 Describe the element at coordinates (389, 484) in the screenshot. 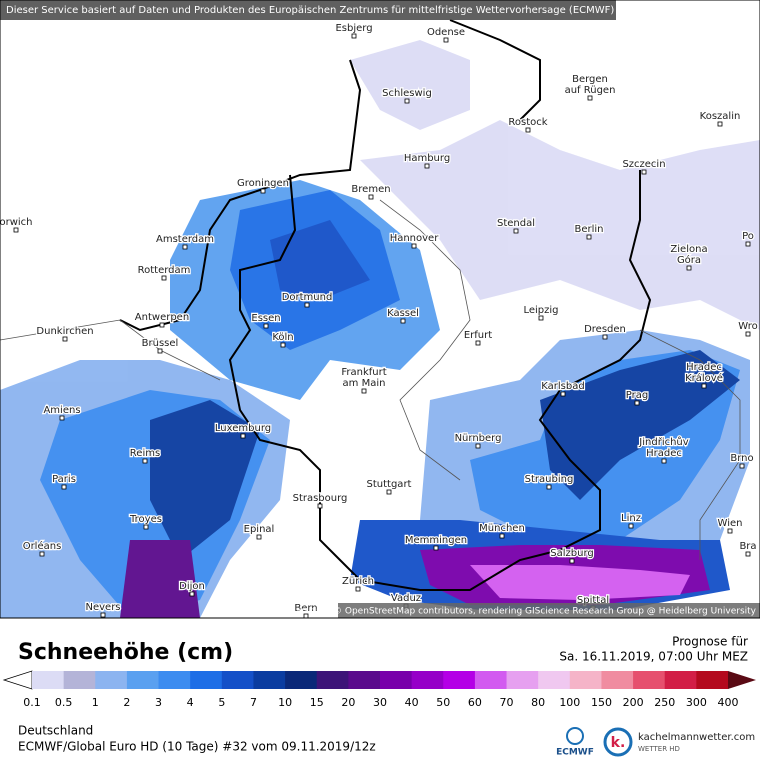

I see `city-label: Stuttgart` at that location.